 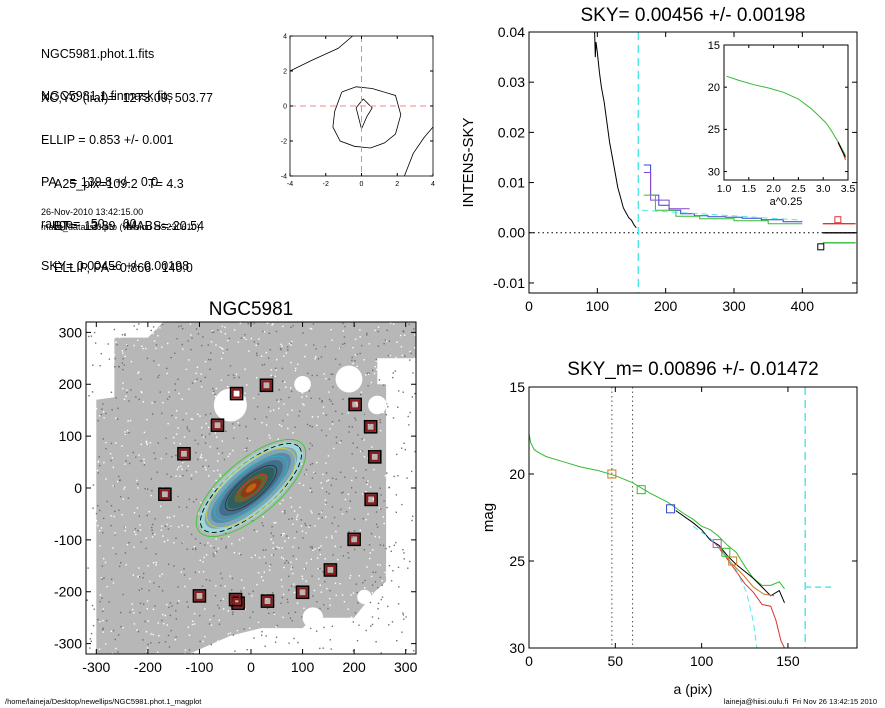 I want to click on x-tick-label: 300, so click(x=406, y=667).